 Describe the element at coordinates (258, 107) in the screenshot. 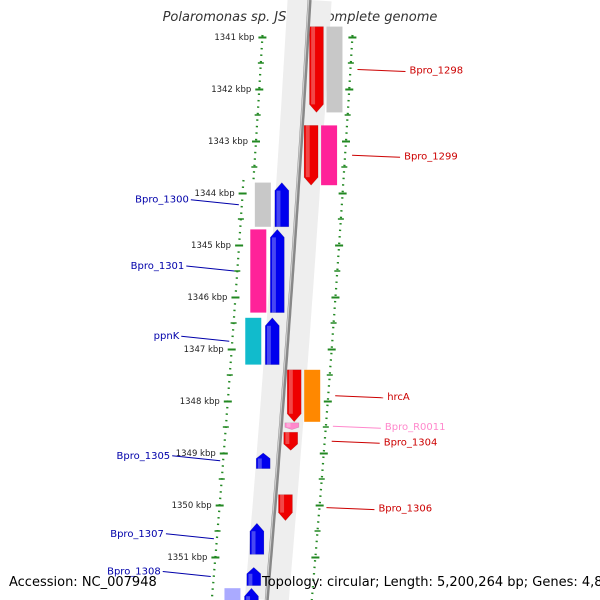

I see `scale-rail-left-upper` at that location.